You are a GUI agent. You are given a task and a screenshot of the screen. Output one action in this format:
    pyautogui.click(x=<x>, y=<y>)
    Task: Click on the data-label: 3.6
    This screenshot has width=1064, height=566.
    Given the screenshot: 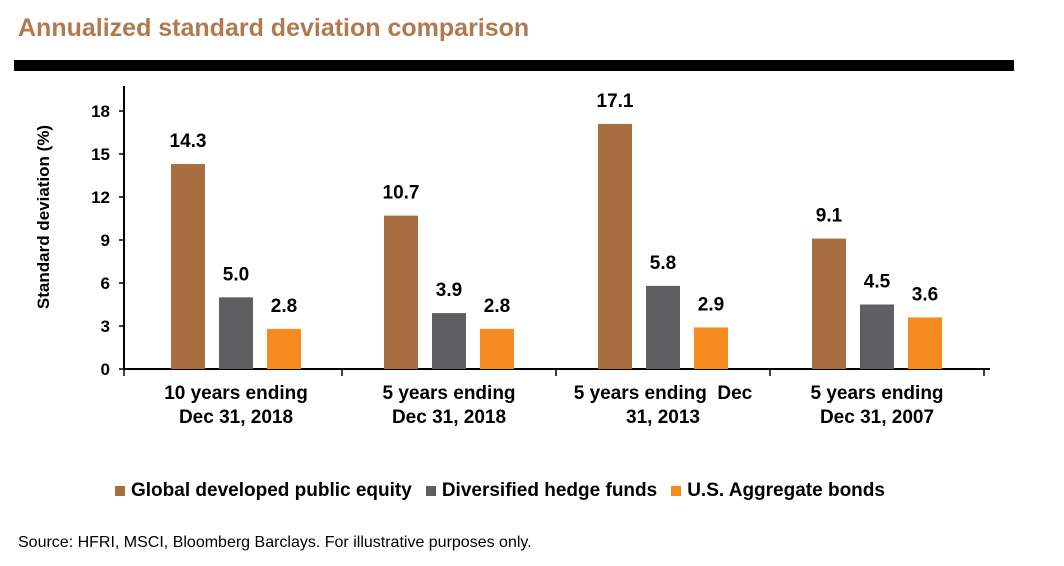 What is the action you would take?
    pyautogui.click(x=925, y=294)
    